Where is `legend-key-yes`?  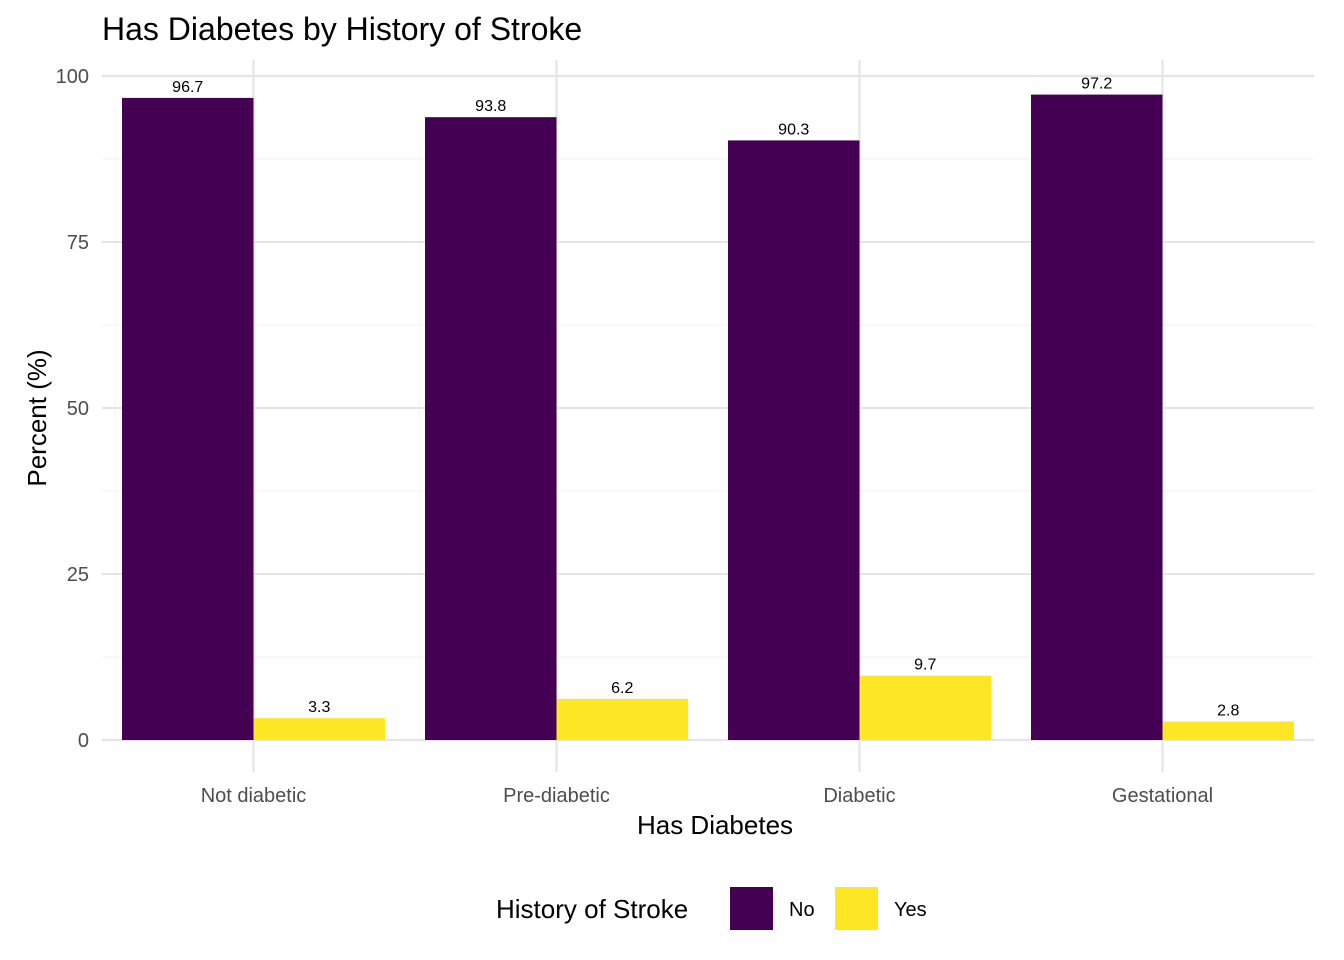 legend-key-yes is located at coordinates (856, 908).